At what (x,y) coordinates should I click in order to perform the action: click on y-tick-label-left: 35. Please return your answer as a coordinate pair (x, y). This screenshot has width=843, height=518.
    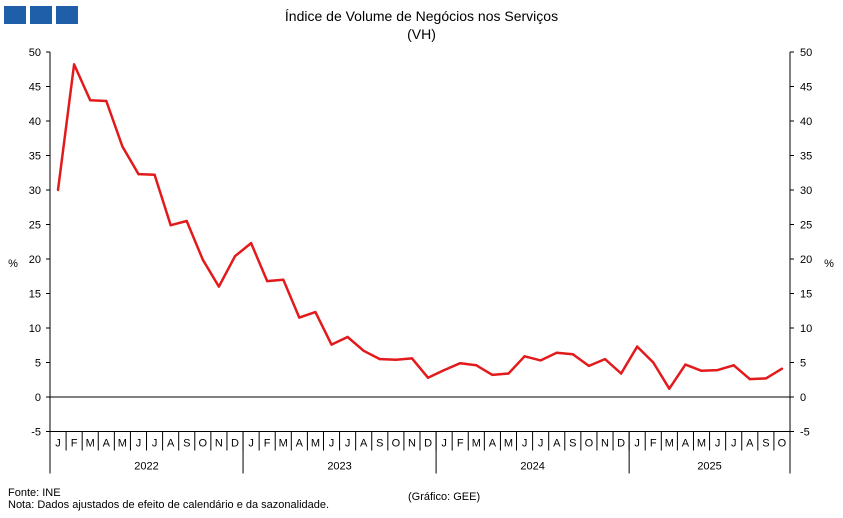
    Looking at the image, I should click on (35, 157).